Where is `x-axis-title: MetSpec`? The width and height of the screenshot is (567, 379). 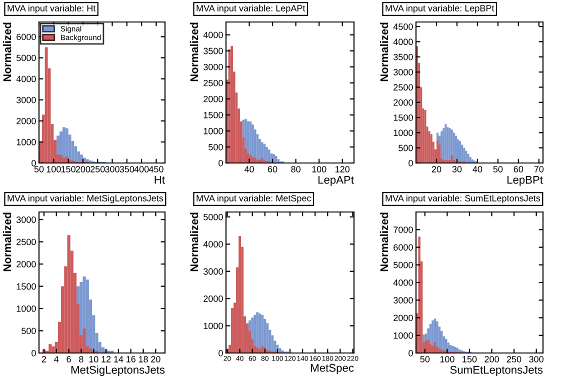
x-axis-title: MetSpec is located at coordinates (332, 369).